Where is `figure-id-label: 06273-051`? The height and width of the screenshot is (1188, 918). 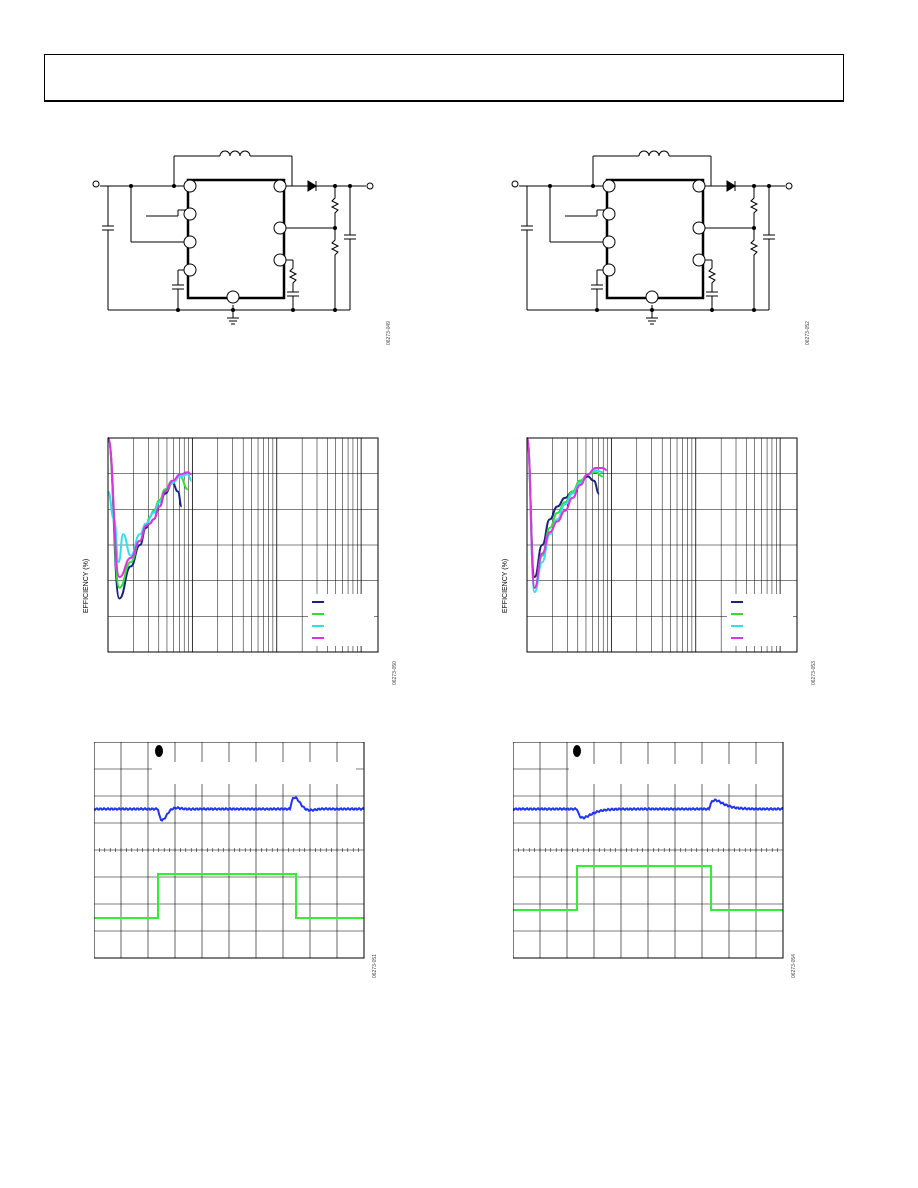
figure-id-label: 06273-051 is located at coordinates (375, 966).